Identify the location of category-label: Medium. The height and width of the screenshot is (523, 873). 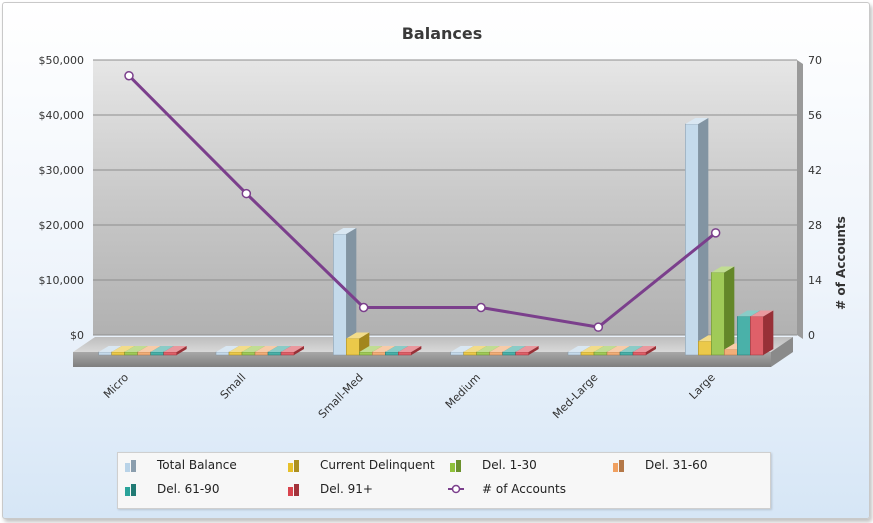
(463, 391).